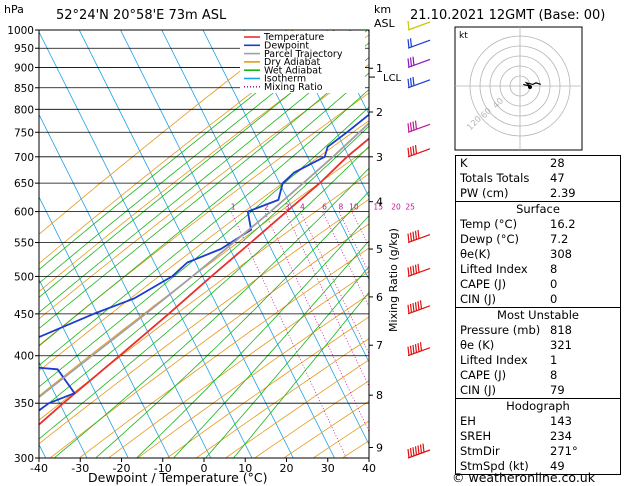  I want to click on pressure-unit-label: hPa, so click(14, 9).